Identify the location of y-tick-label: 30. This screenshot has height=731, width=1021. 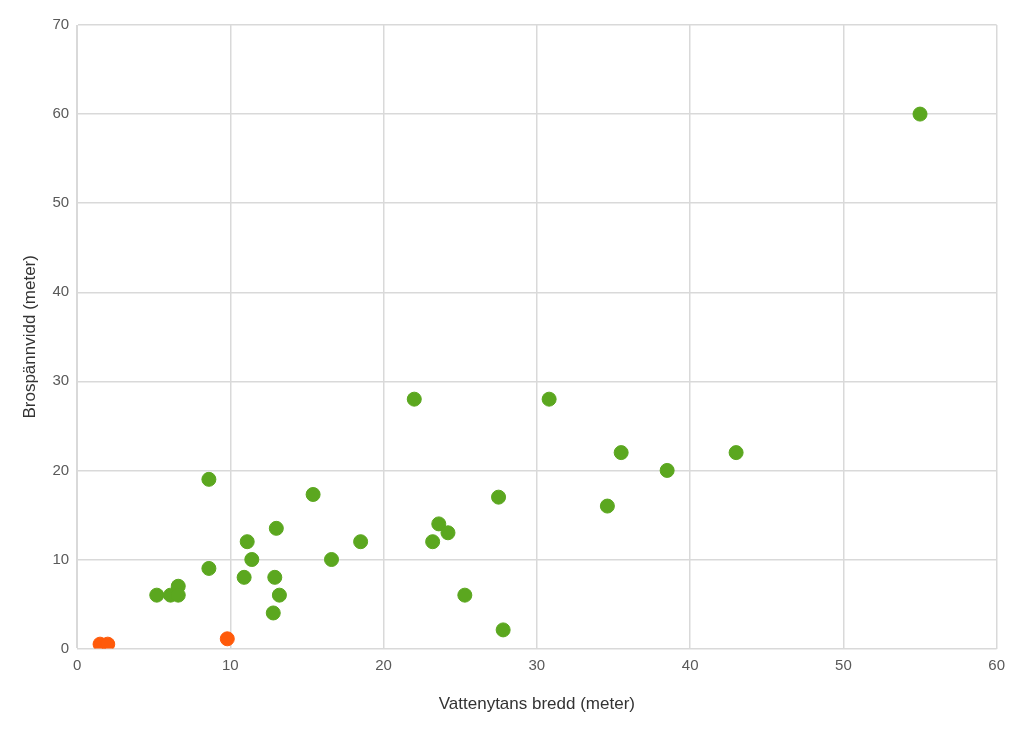
(61, 380).